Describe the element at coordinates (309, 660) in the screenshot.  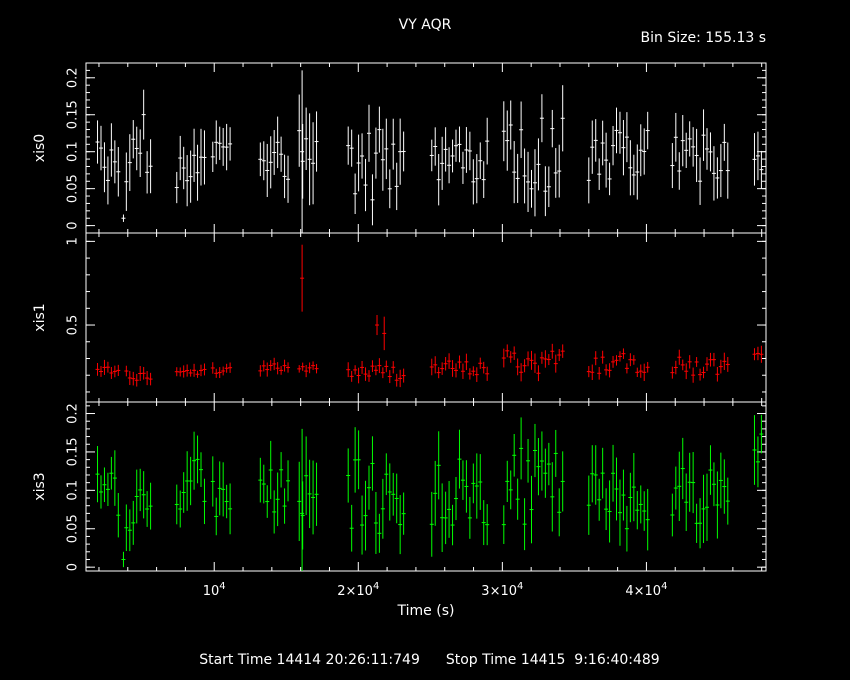
I see `start-time-label: Start Time 14414 20:26:11:749` at that location.